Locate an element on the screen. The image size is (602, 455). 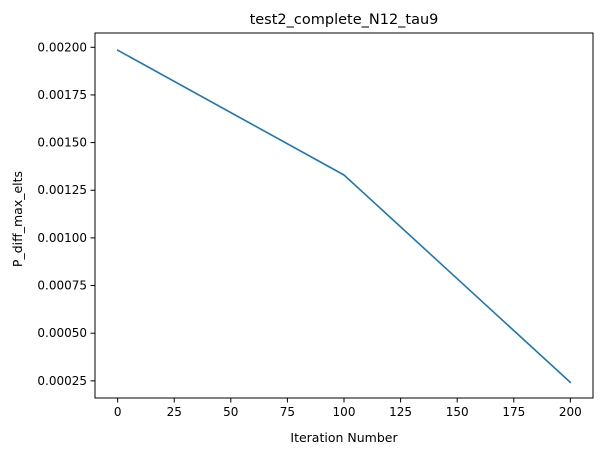
y-tick-label: 0.00125 is located at coordinates (62, 190).